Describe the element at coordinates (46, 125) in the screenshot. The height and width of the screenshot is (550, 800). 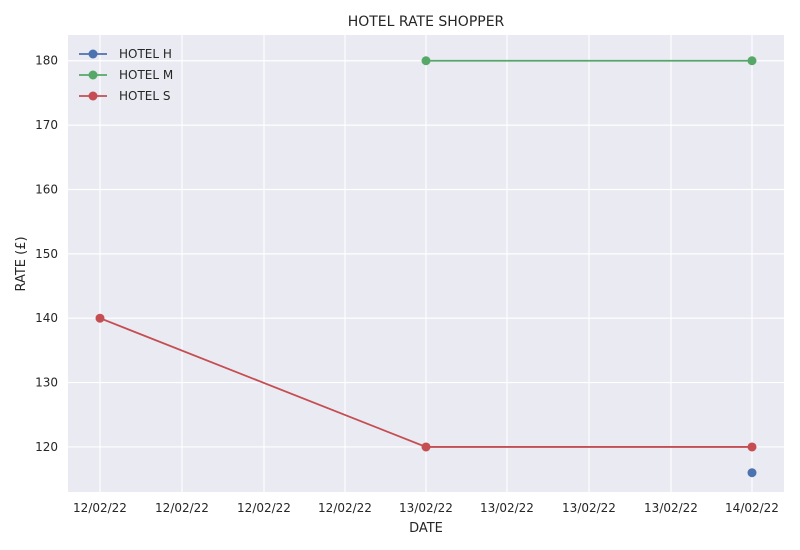
I see `y-tick-label: 170` at that location.